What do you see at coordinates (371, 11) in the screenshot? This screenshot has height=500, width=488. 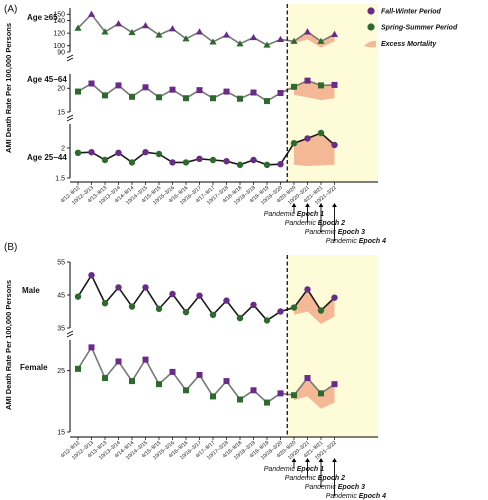 I see `legend-fall-winter-marker` at bounding box center [371, 11].